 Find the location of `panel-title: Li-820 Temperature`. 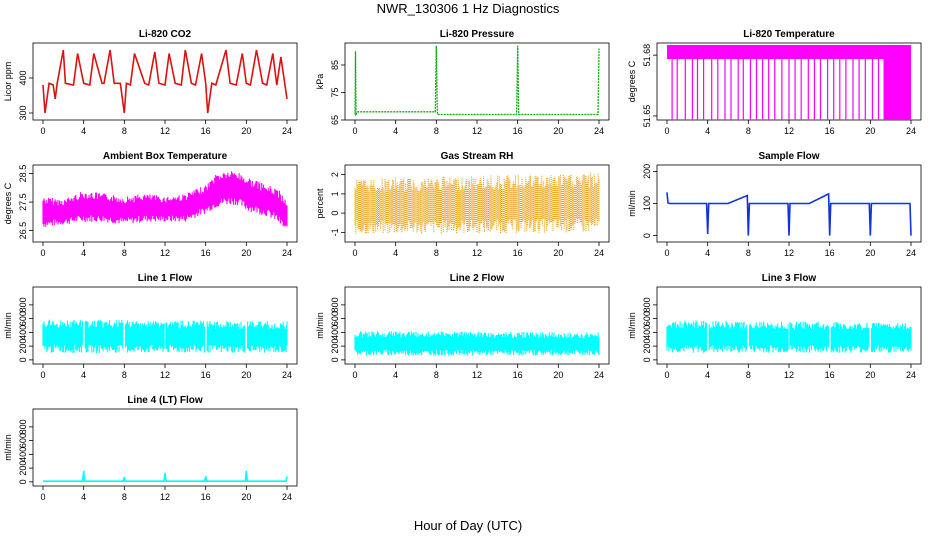

panel-title: Li-820 Temperature is located at coordinates (789, 34).